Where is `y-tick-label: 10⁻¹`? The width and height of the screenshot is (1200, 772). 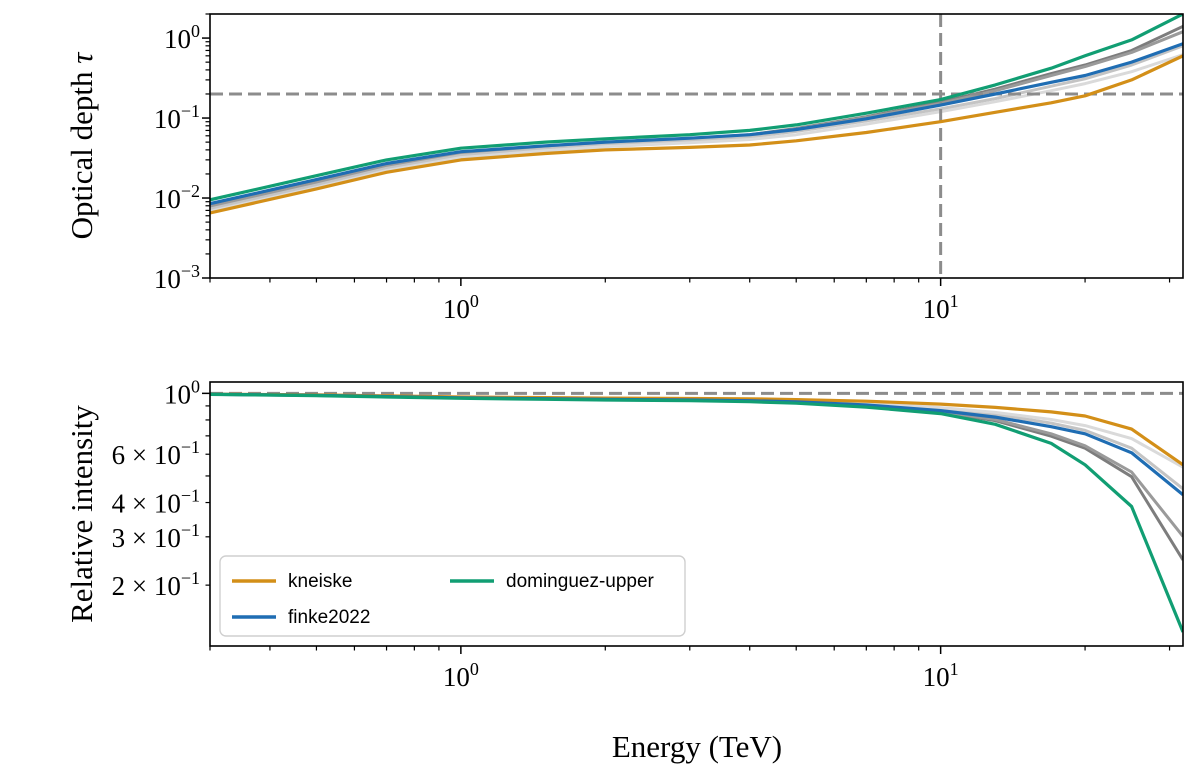
y-tick-label: 10⁻¹ is located at coordinates (177, 117).